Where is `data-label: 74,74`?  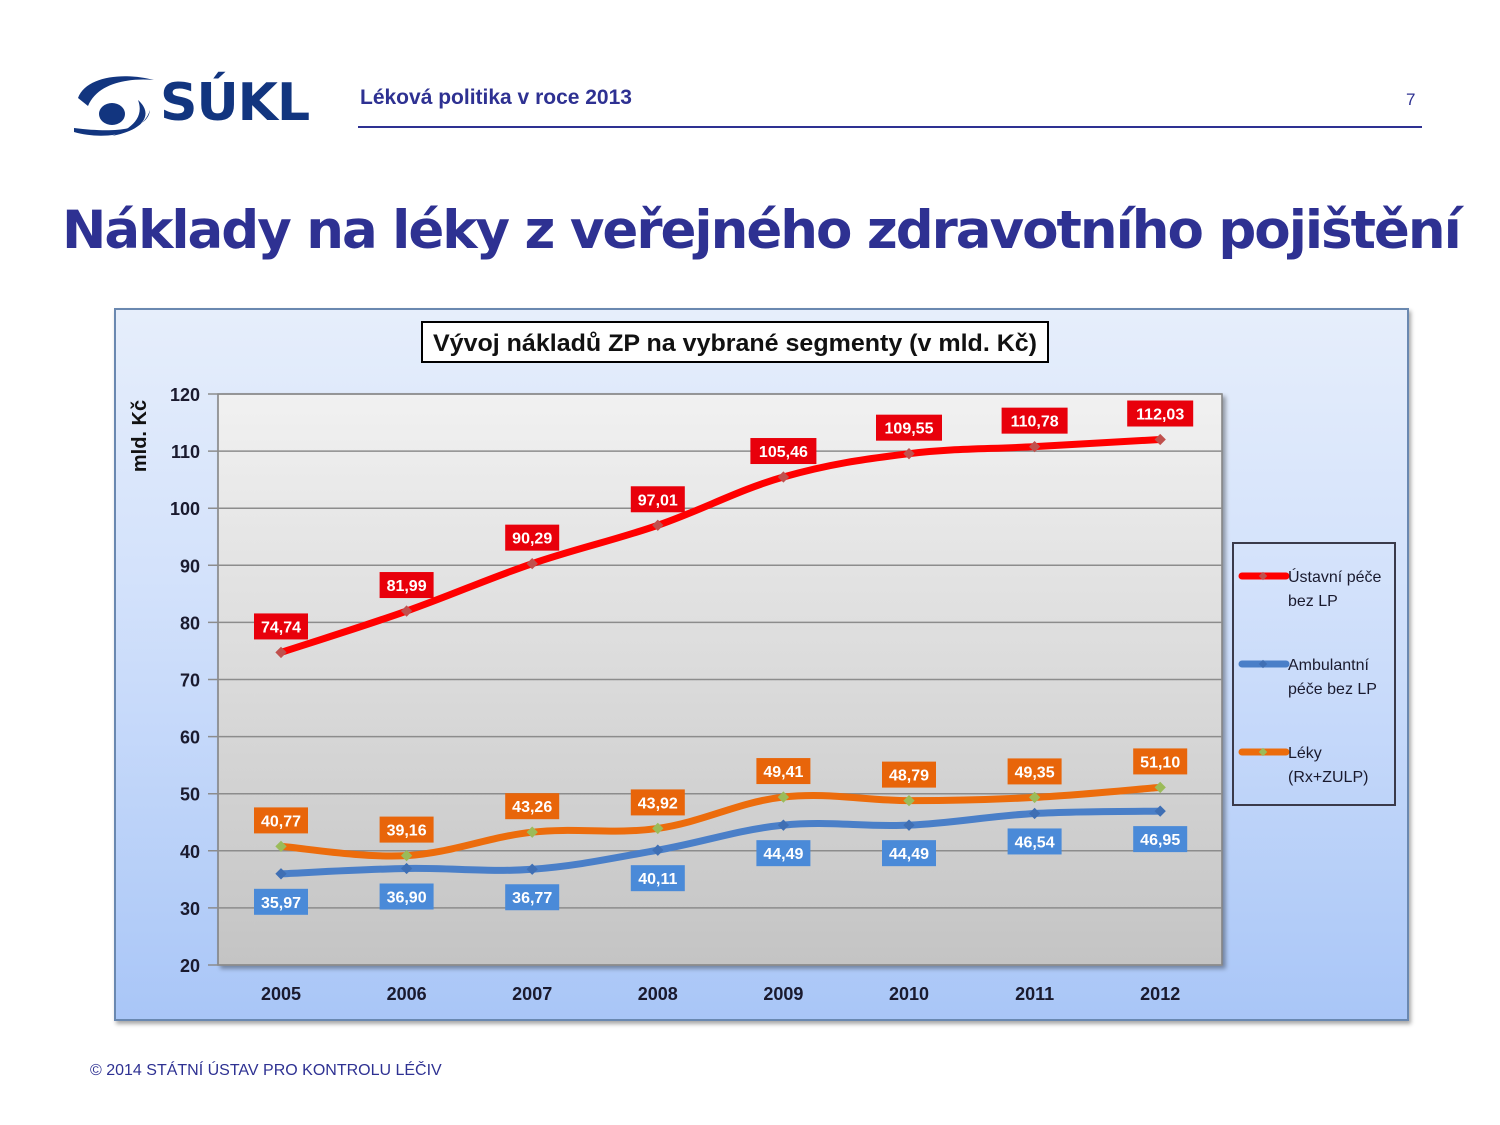 data-label: 74,74 is located at coordinates (281, 627).